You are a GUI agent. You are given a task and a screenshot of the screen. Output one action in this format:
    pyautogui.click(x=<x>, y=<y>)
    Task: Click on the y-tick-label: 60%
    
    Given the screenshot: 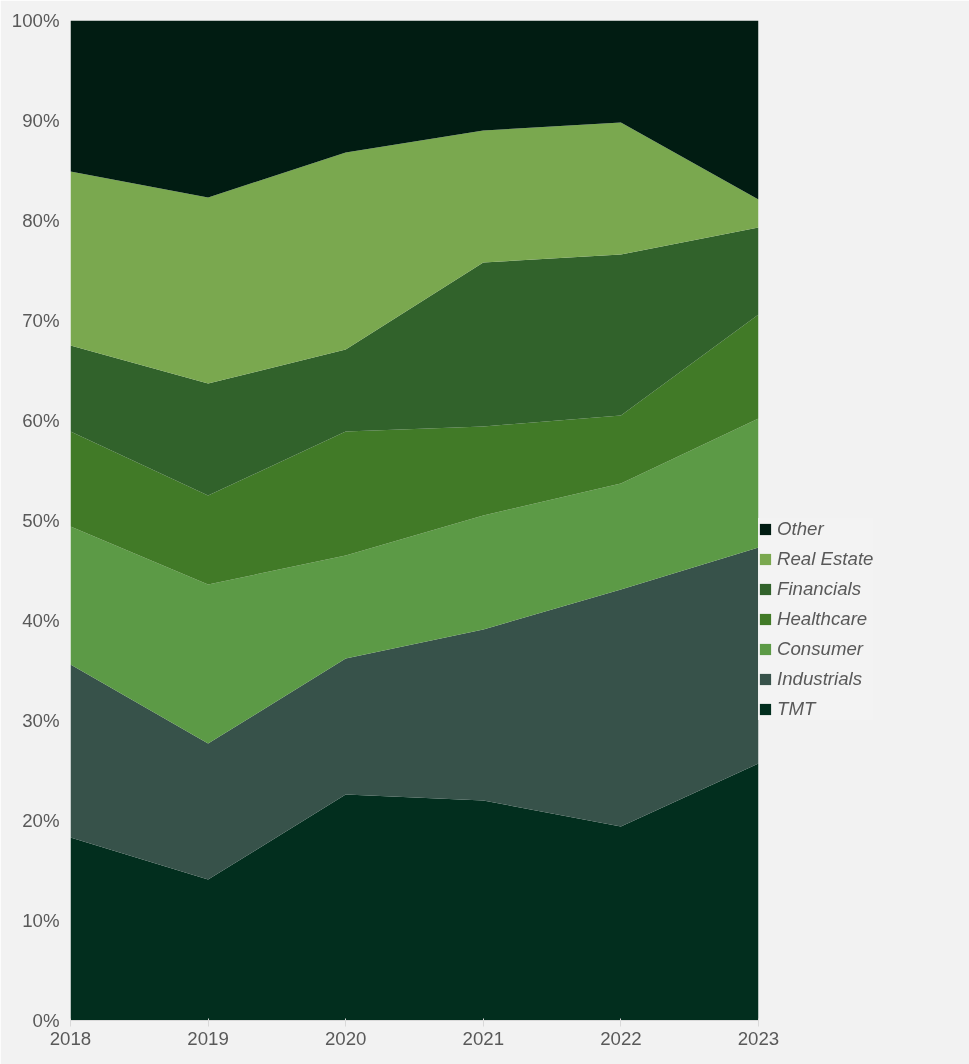 What is the action you would take?
    pyautogui.click(x=41, y=420)
    